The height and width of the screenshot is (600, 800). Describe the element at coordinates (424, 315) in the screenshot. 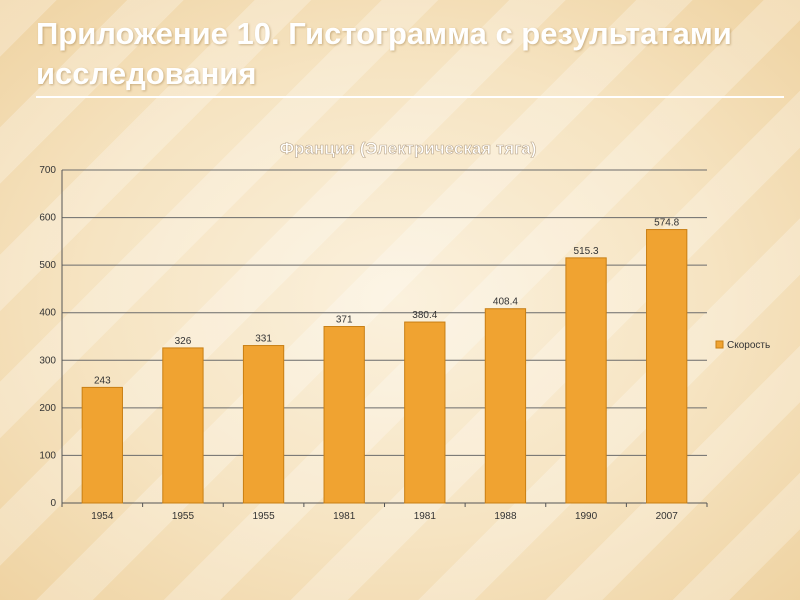

I see `data-label: 380.4` at that location.